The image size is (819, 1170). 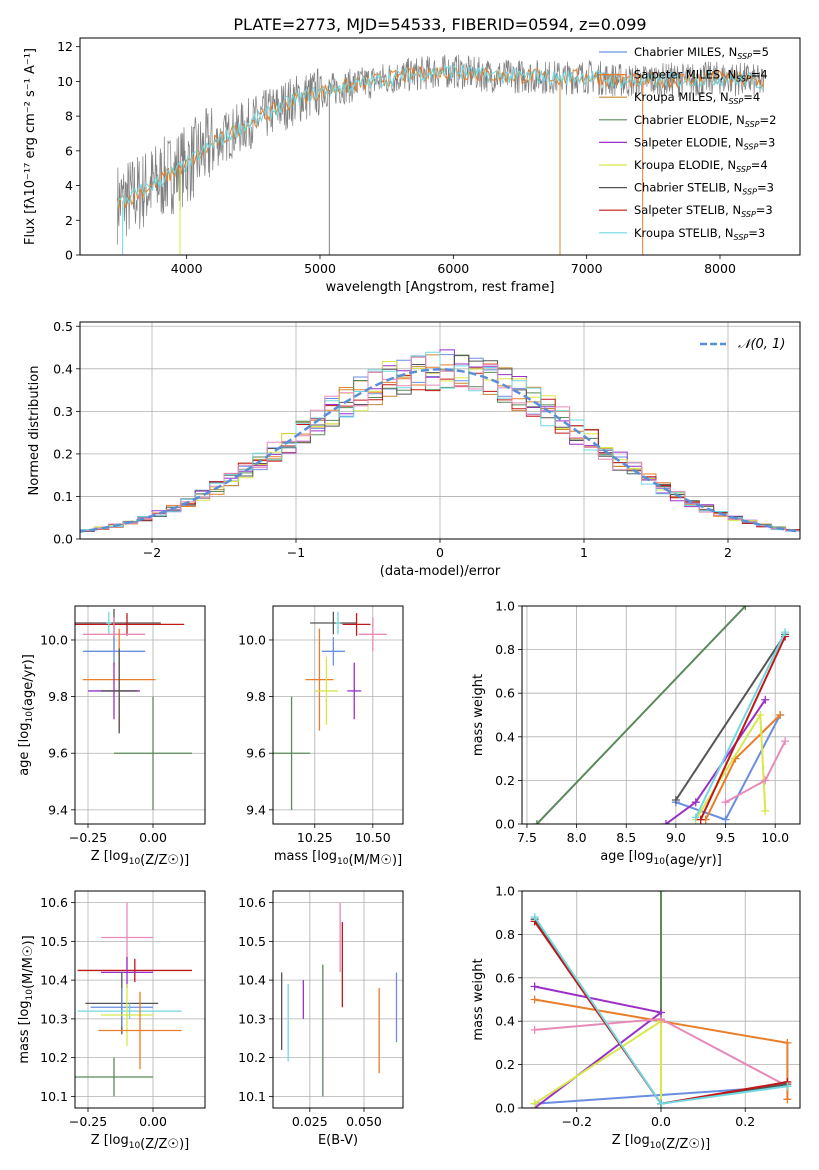 I want to click on y-axis-label: Flux [fλ10⁻¹⁷ erg cm⁻² s⁻¹ A⁻¹], so click(x=30, y=146).